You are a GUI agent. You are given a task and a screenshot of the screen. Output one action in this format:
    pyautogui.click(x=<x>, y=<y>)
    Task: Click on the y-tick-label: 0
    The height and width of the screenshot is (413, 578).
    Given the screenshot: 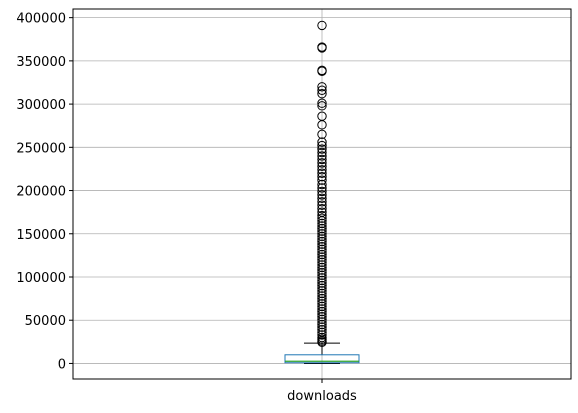 What is the action you would take?
    pyautogui.click(x=62, y=364)
    